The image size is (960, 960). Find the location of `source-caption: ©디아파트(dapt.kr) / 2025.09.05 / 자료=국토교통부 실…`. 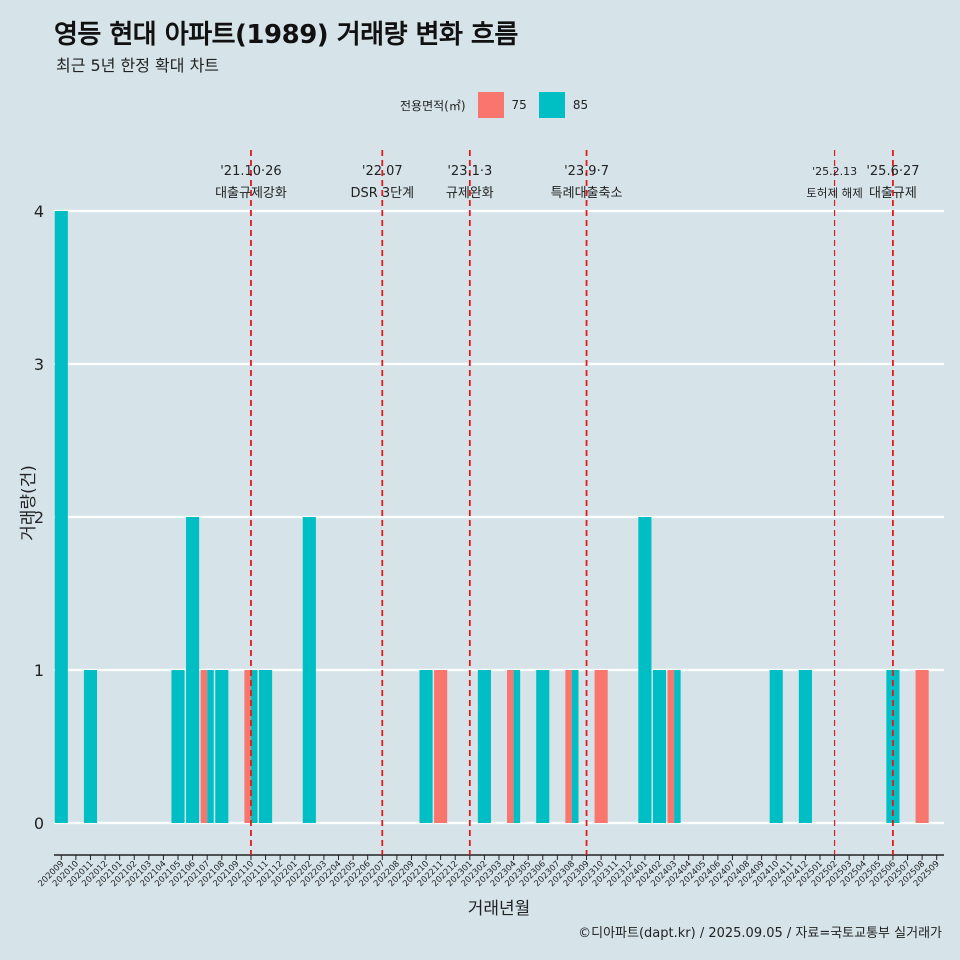

source-caption: ©디아파트(dapt.kr) / 2025.09.05 / 자료=국토교통부 실… is located at coordinates (760, 933).